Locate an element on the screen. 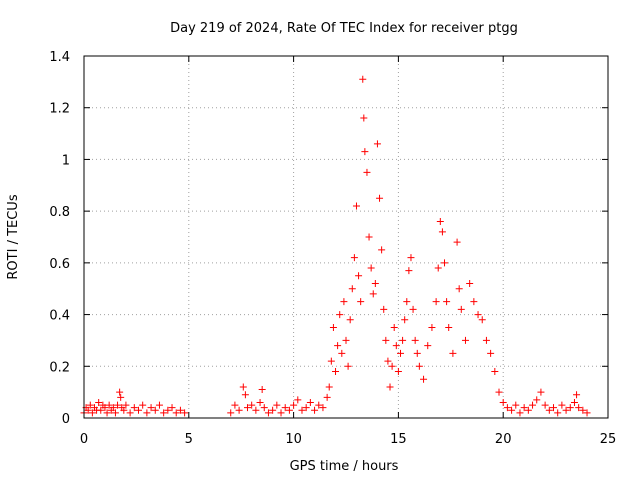  y-tick-label: 1 is located at coordinates (66, 160).